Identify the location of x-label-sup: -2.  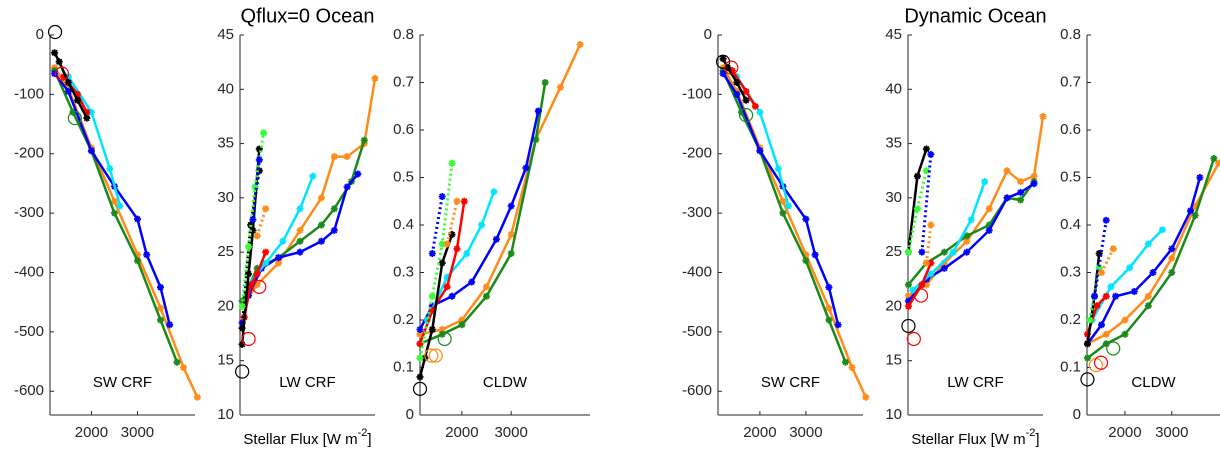
(1031, 433).